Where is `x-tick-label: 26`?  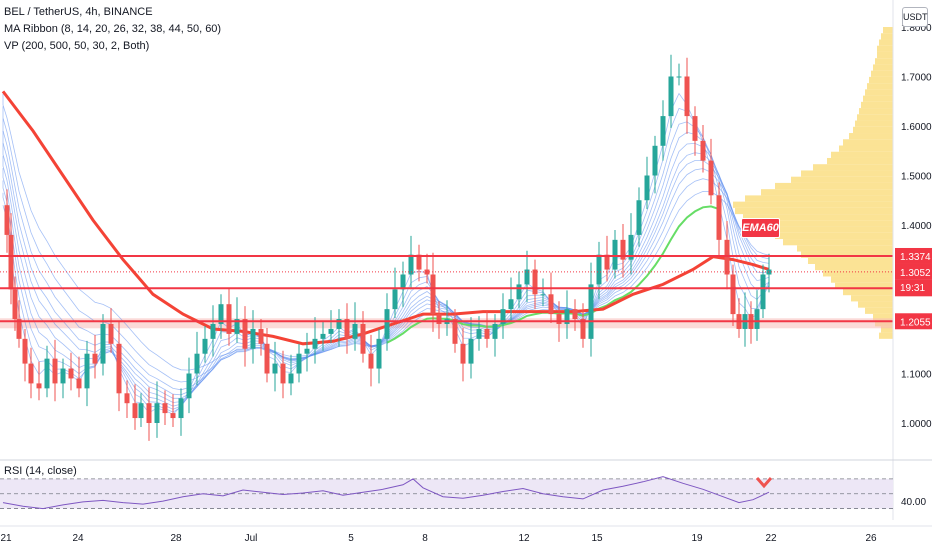
x-tick-label: 26 is located at coordinates (871, 538).